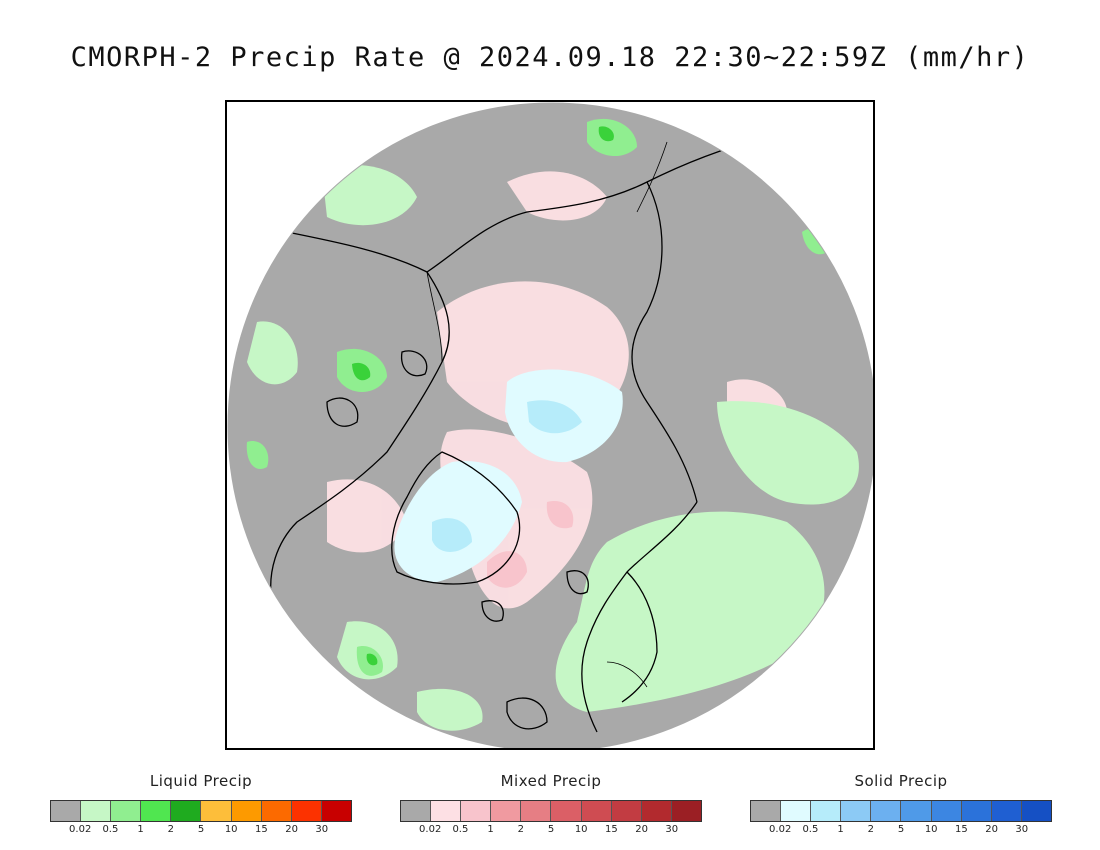  I want to click on mixed-precip-core, so click(530, 544).